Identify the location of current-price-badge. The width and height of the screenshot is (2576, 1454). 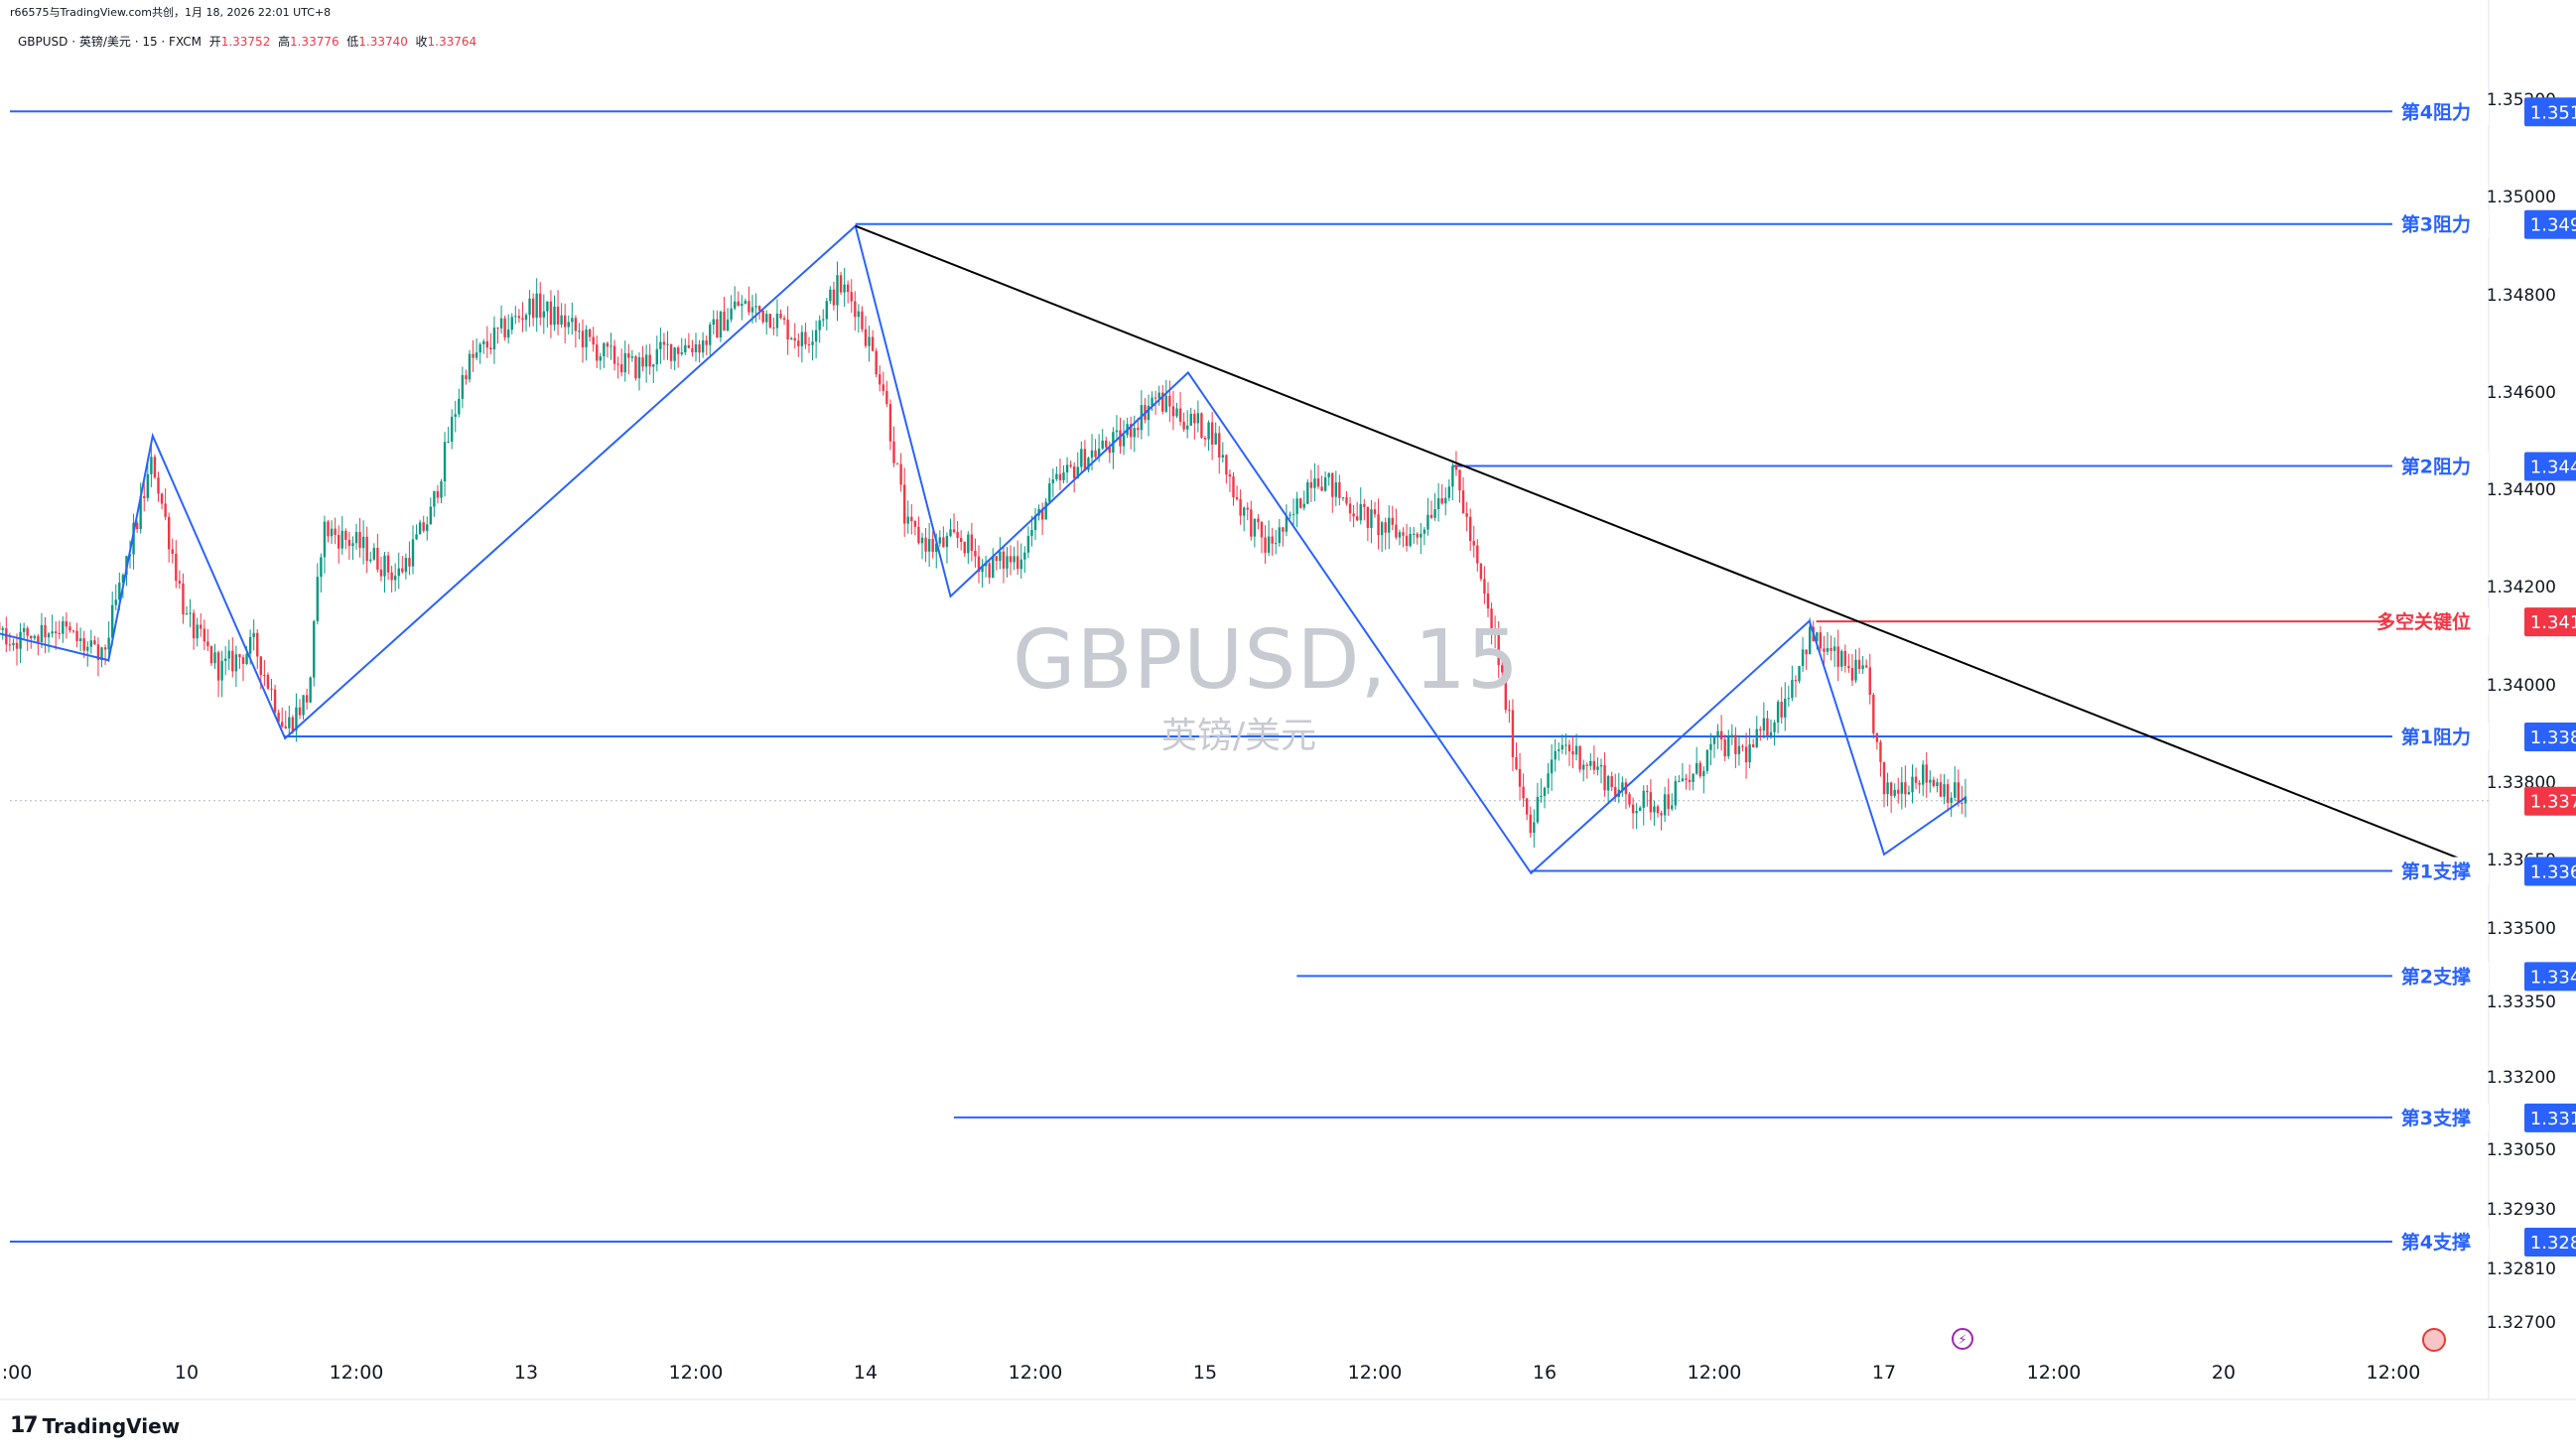
(2550, 801).